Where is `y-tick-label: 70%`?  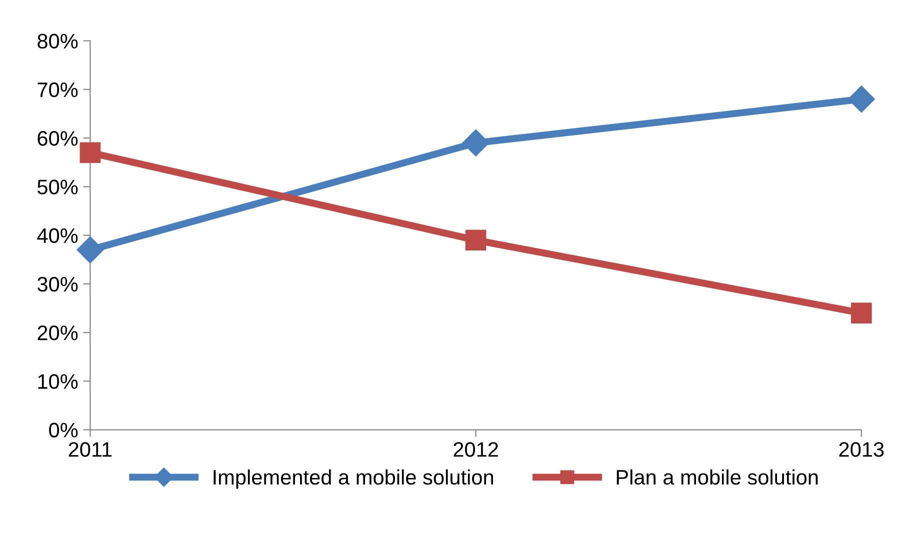 y-tick-label: 70% is located at coordinates (58, 90).